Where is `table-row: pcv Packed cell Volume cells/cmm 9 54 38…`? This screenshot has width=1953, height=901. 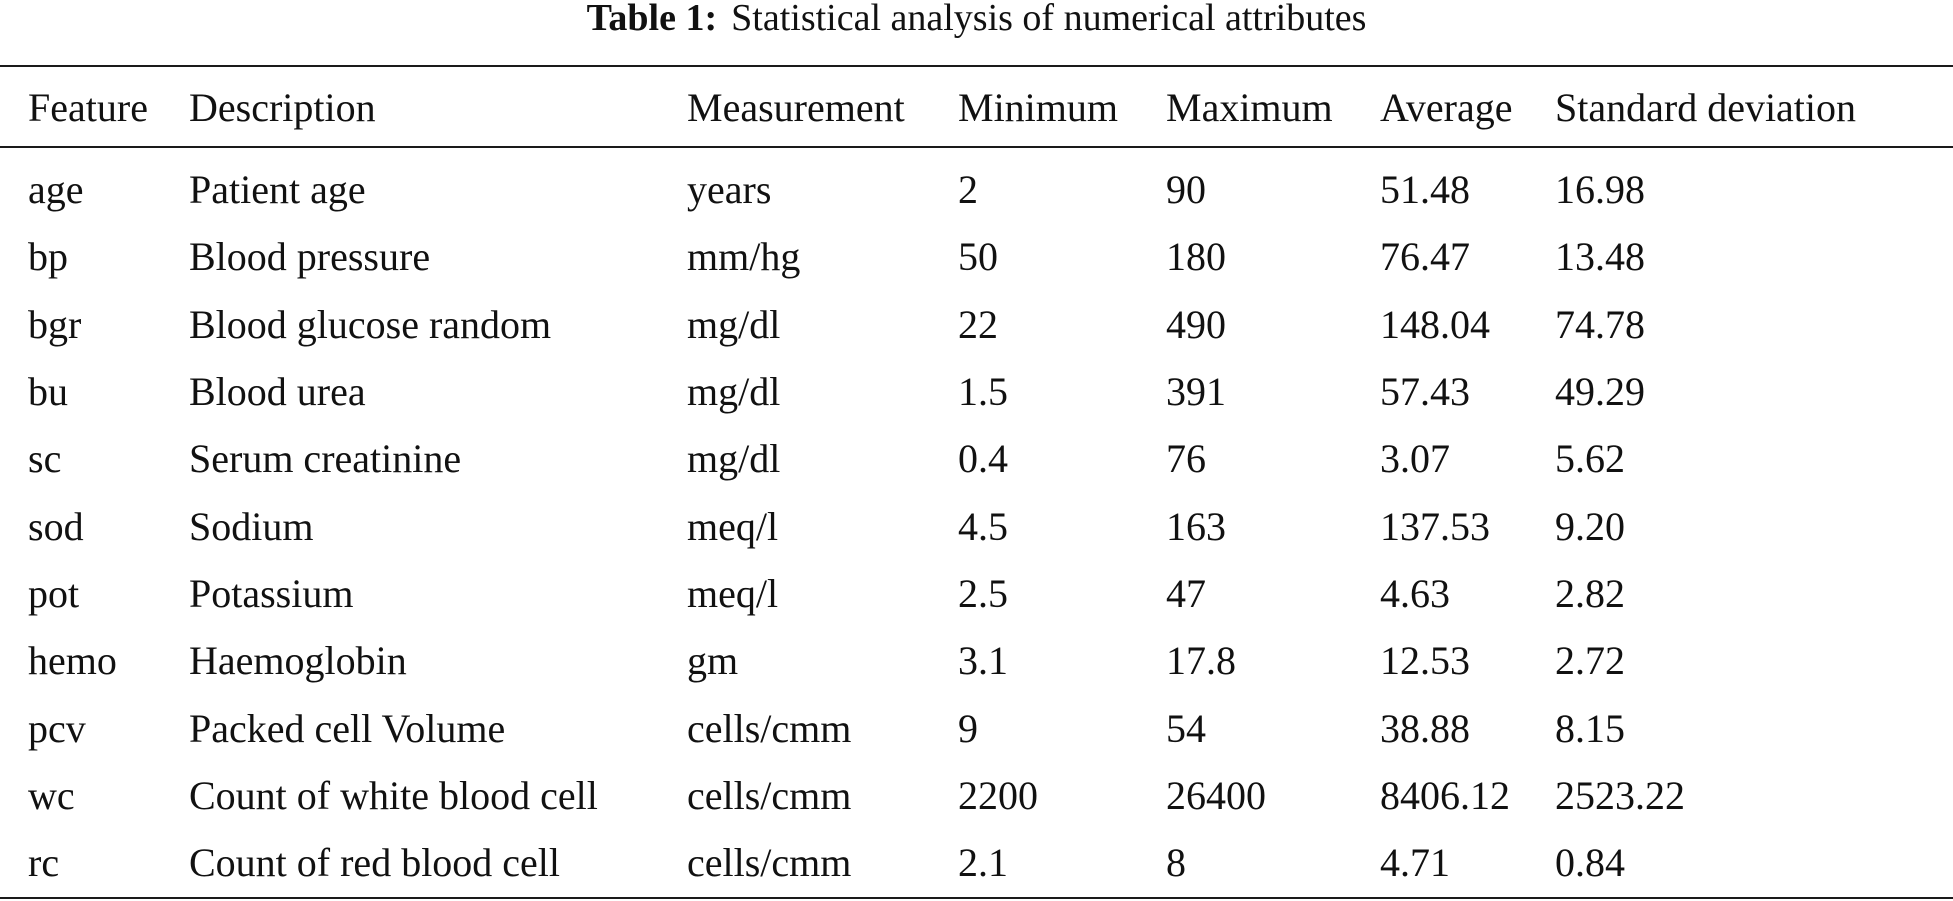 table-row: pcv Packed cell Volume cells/cmm 9 54 38… is located at coordinates (976, 727).